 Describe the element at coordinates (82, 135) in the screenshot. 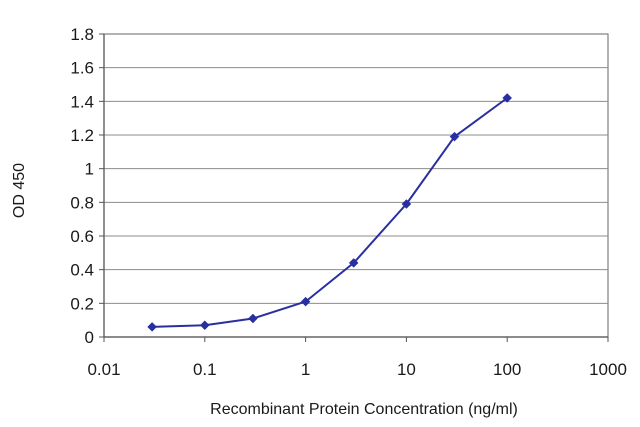

I see `y-tick-label: 1.2` at that location.